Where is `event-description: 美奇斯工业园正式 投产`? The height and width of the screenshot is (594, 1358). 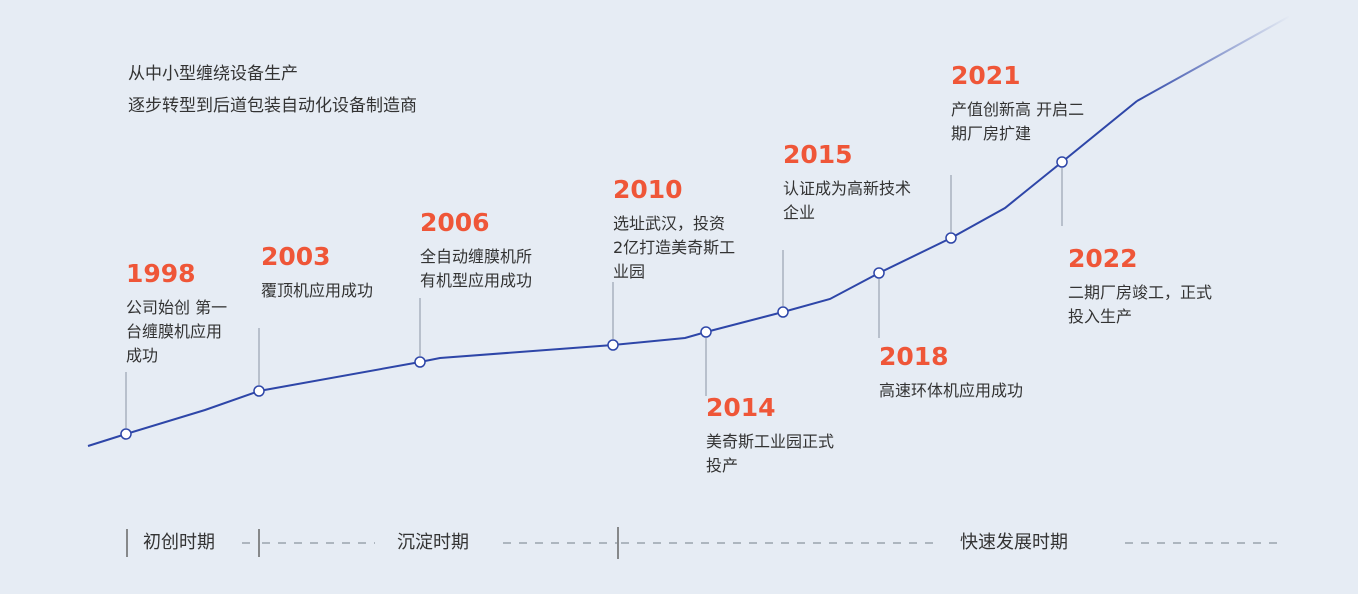 event-description: 美奇斯工业园正式 投产 is located at coordinates (770, 453).